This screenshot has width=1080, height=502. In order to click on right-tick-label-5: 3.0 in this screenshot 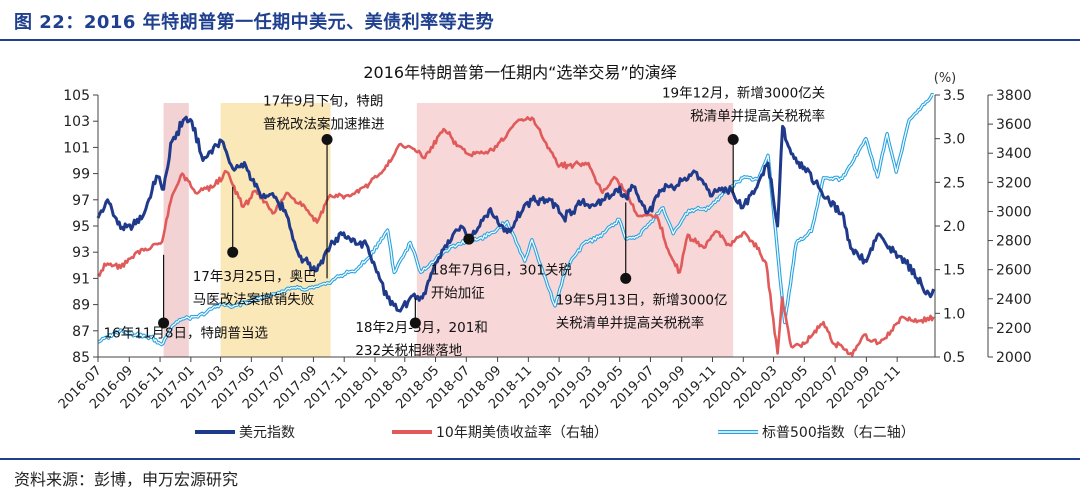, I will do `click(954, 140)`.